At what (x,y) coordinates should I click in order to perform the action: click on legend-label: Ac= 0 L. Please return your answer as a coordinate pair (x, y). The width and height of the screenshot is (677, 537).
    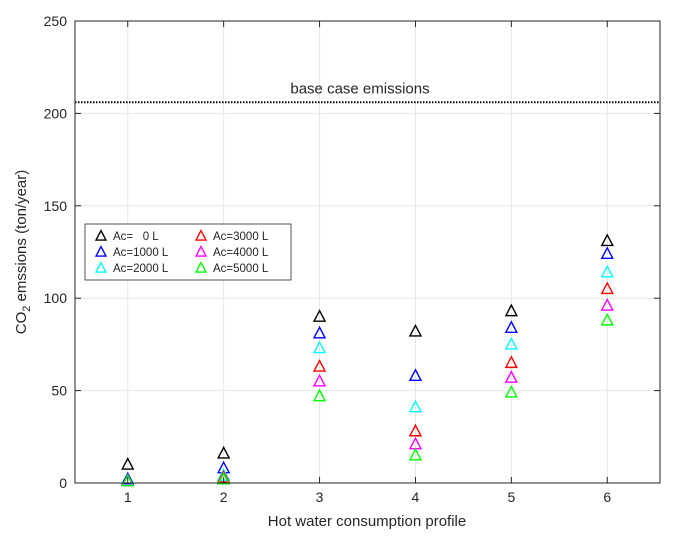
    Looking at the image, I should click on (136, 237).